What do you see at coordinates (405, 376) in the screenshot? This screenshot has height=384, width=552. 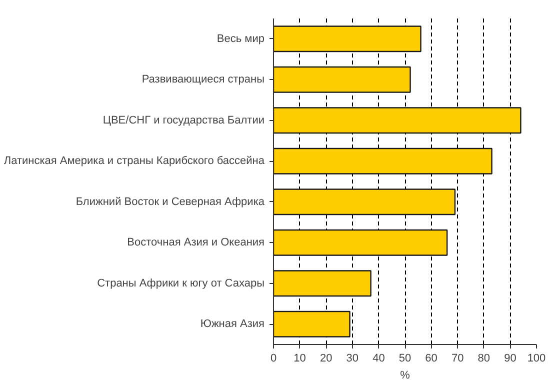 I see `x-axis-title: %` at bounding box center [405, 376].